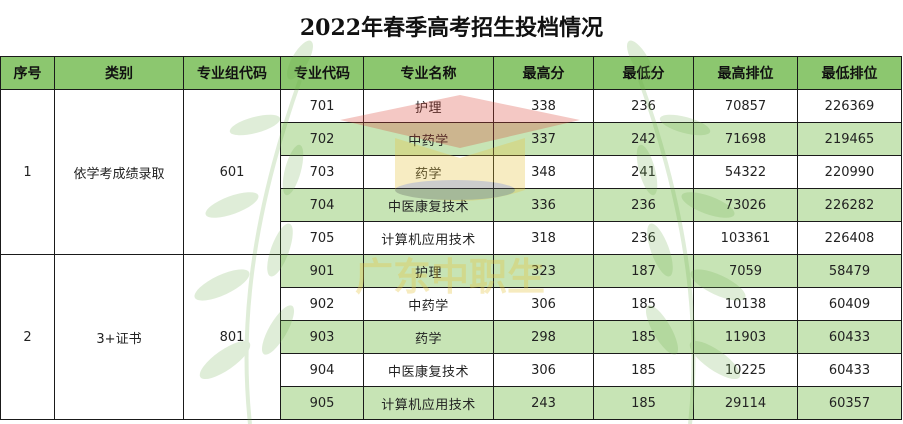  What do you see at coordinates (543, 139) in the screenshot?
I see `max-score: 337` at bounding box center [543, 139].